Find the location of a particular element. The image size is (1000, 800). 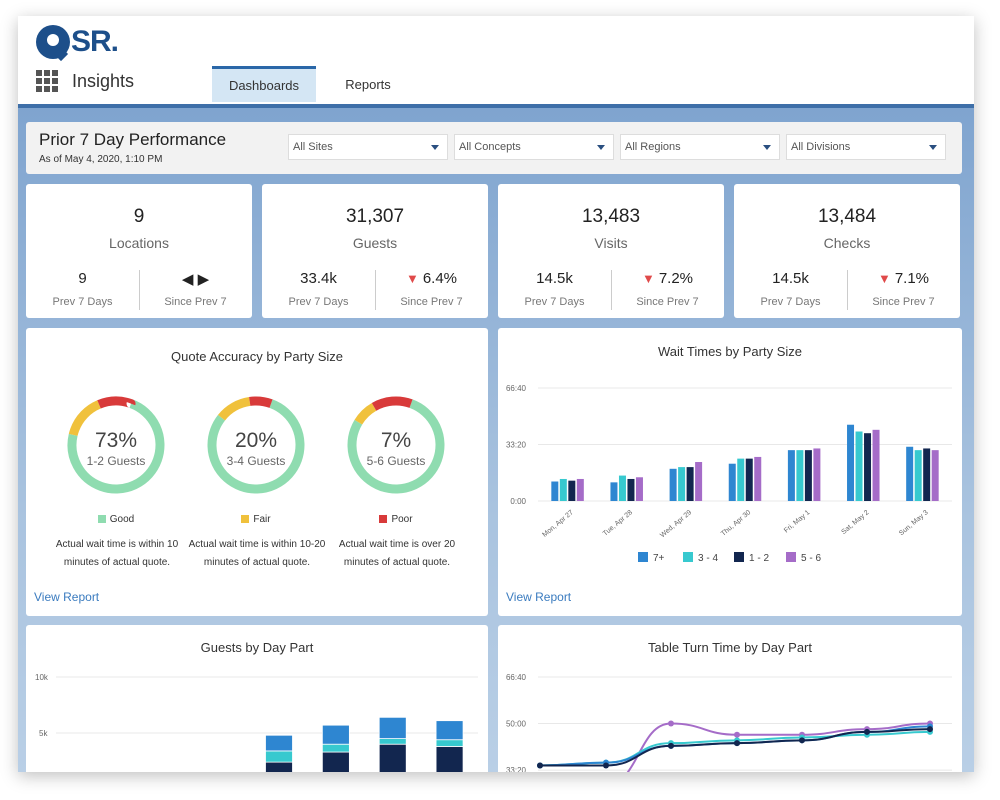

x-tick-label: Fri, May 1 is located at coordinates (797, 521).